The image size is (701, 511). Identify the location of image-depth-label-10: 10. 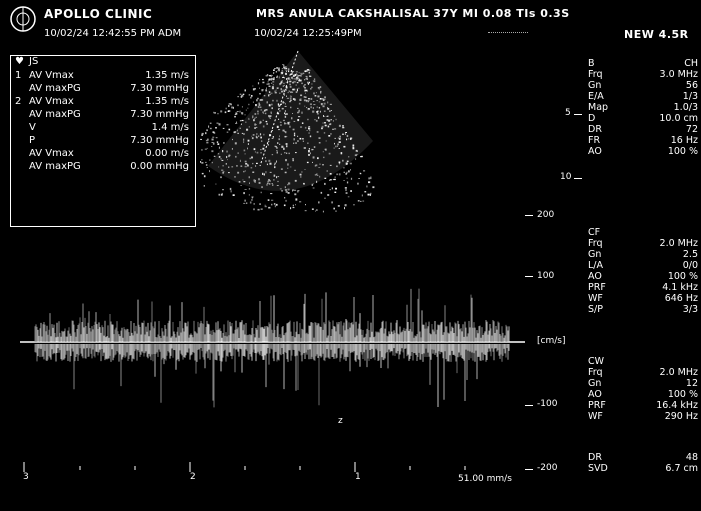
(566, 177).